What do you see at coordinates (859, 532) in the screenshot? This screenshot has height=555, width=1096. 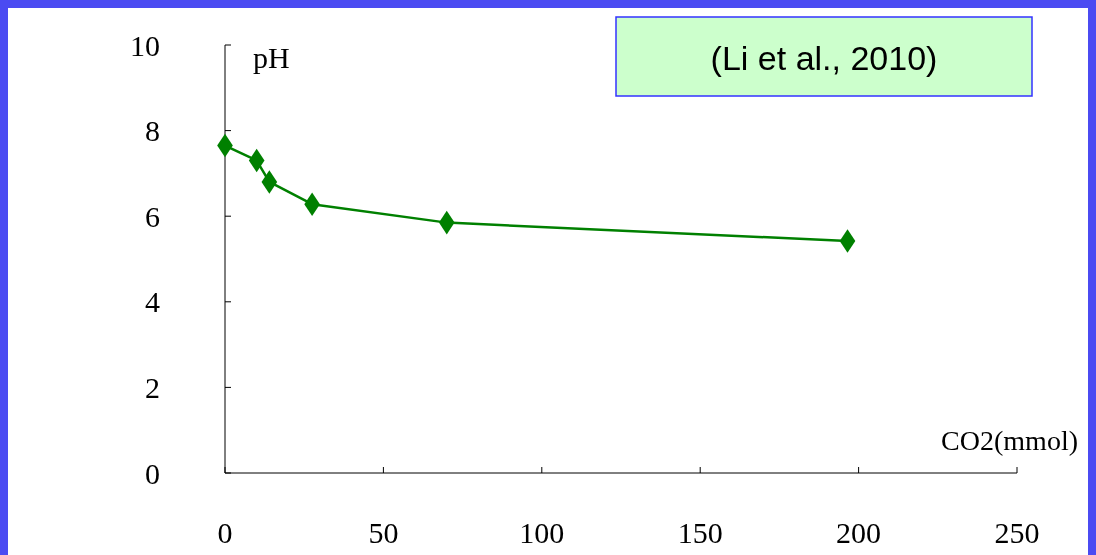 I see `x-tick-label: 200` at bounding box center [859, 532].